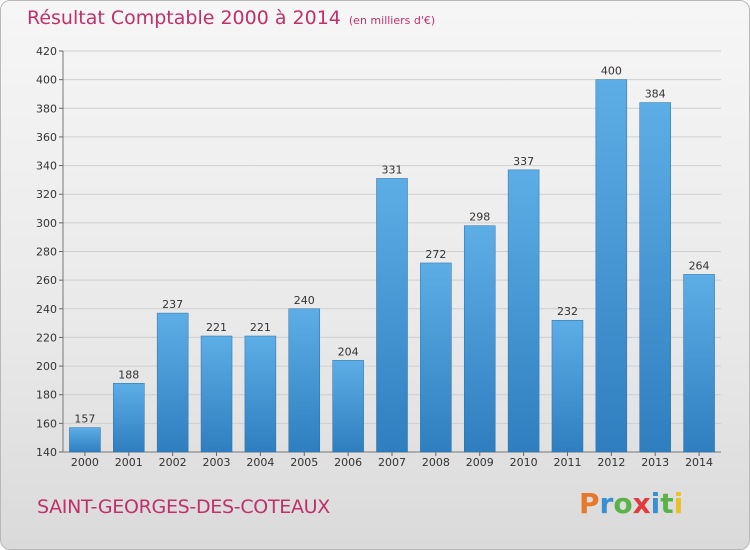 The image size is (750, 550). Describe the element at coordinates (172, 304) in the screenshot. I see `data-label: 237` at that location.